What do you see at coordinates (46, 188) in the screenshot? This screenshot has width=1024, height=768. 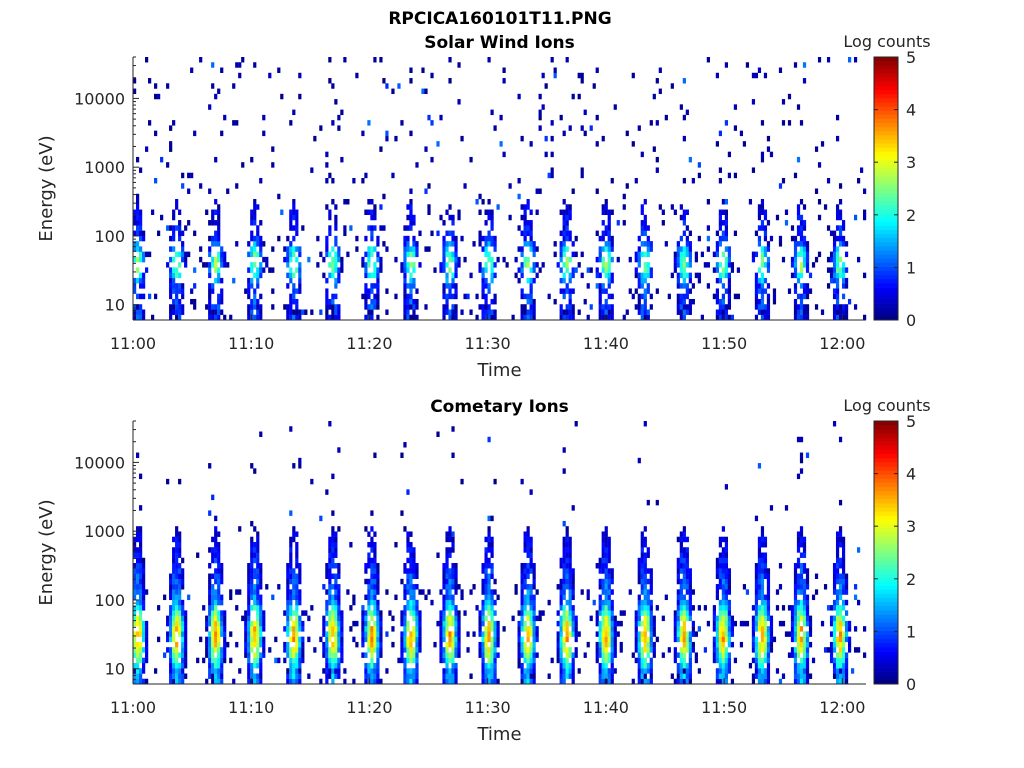 I see `solar-wind-y-axis-label: Energy (eV)` at bounding box center [46, 188].